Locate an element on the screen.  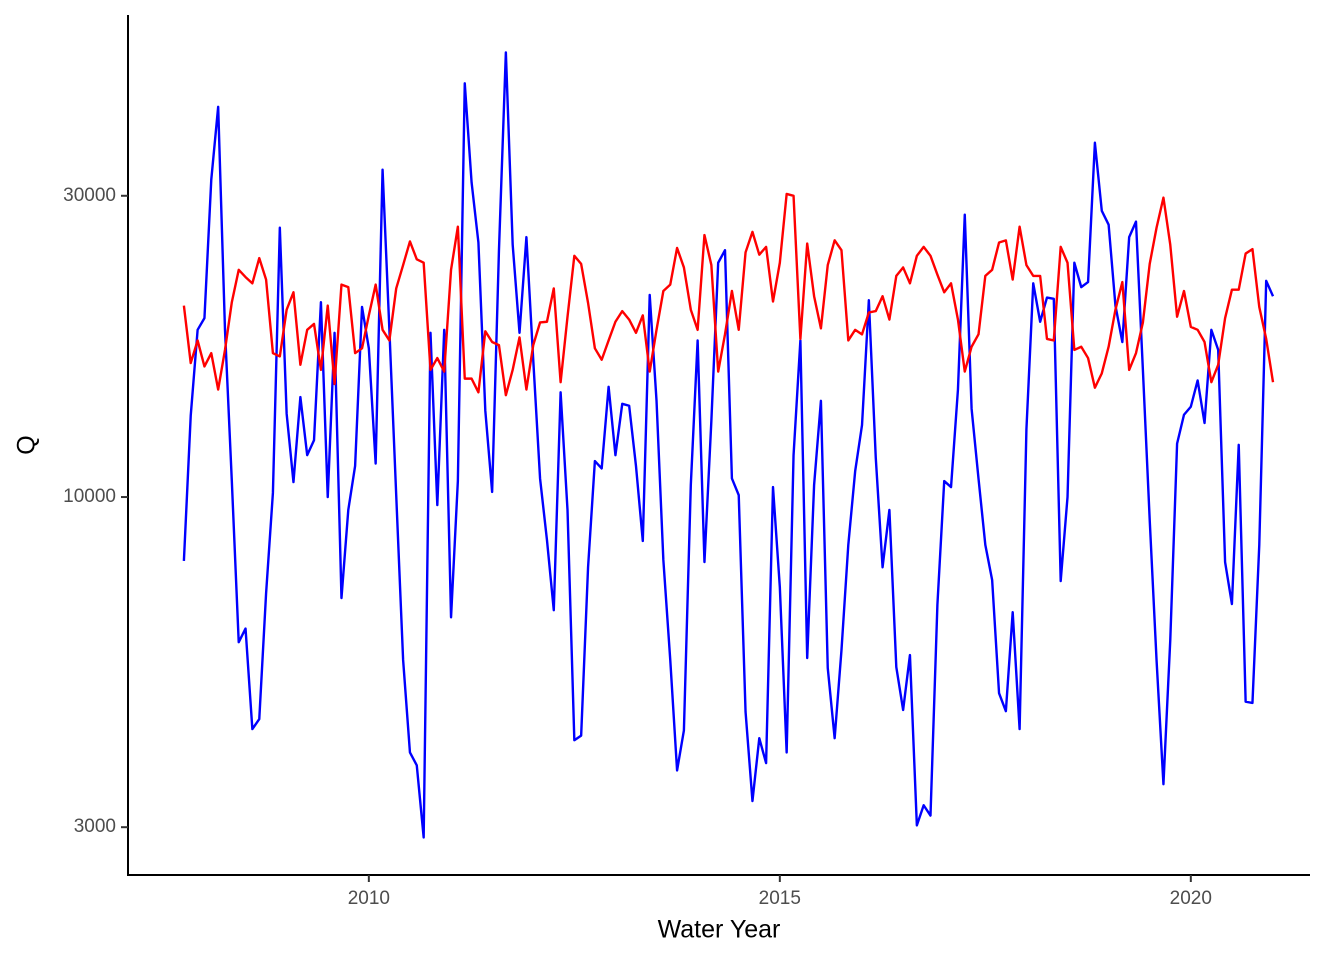
x-tick-label: 2010 is located at coordinates (369, 898).